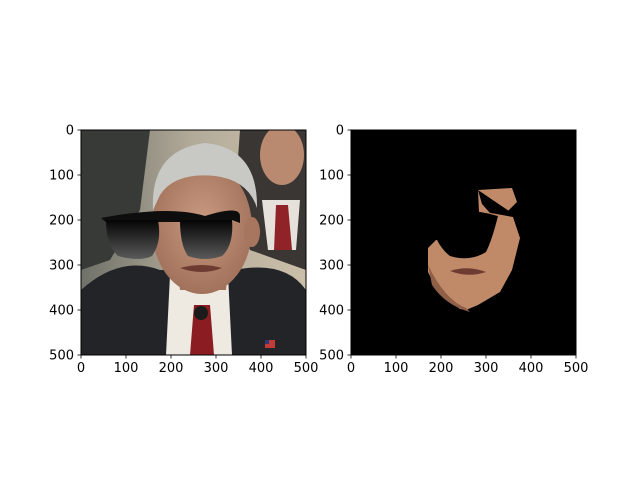 The height and width of the screenshot is (480, 640). What do you see at coordinates (201, 313) in the screenshot?
I see `microphone` at bounding box center [201, 313].